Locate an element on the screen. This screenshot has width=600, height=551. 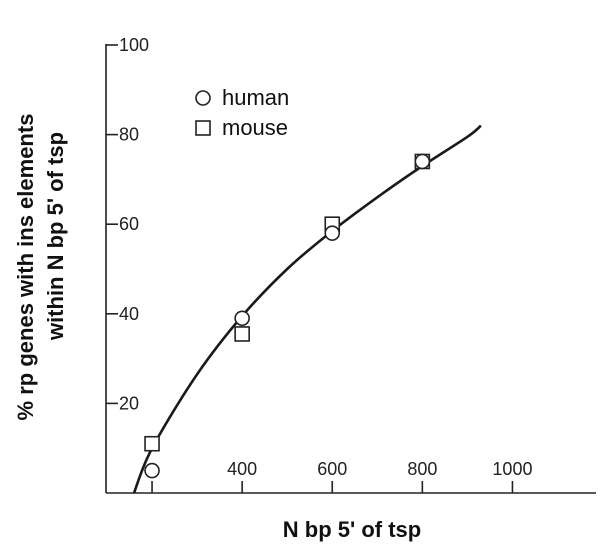
y-ticks: 20 40 60 80 100 is located at coordinates (127, 224).